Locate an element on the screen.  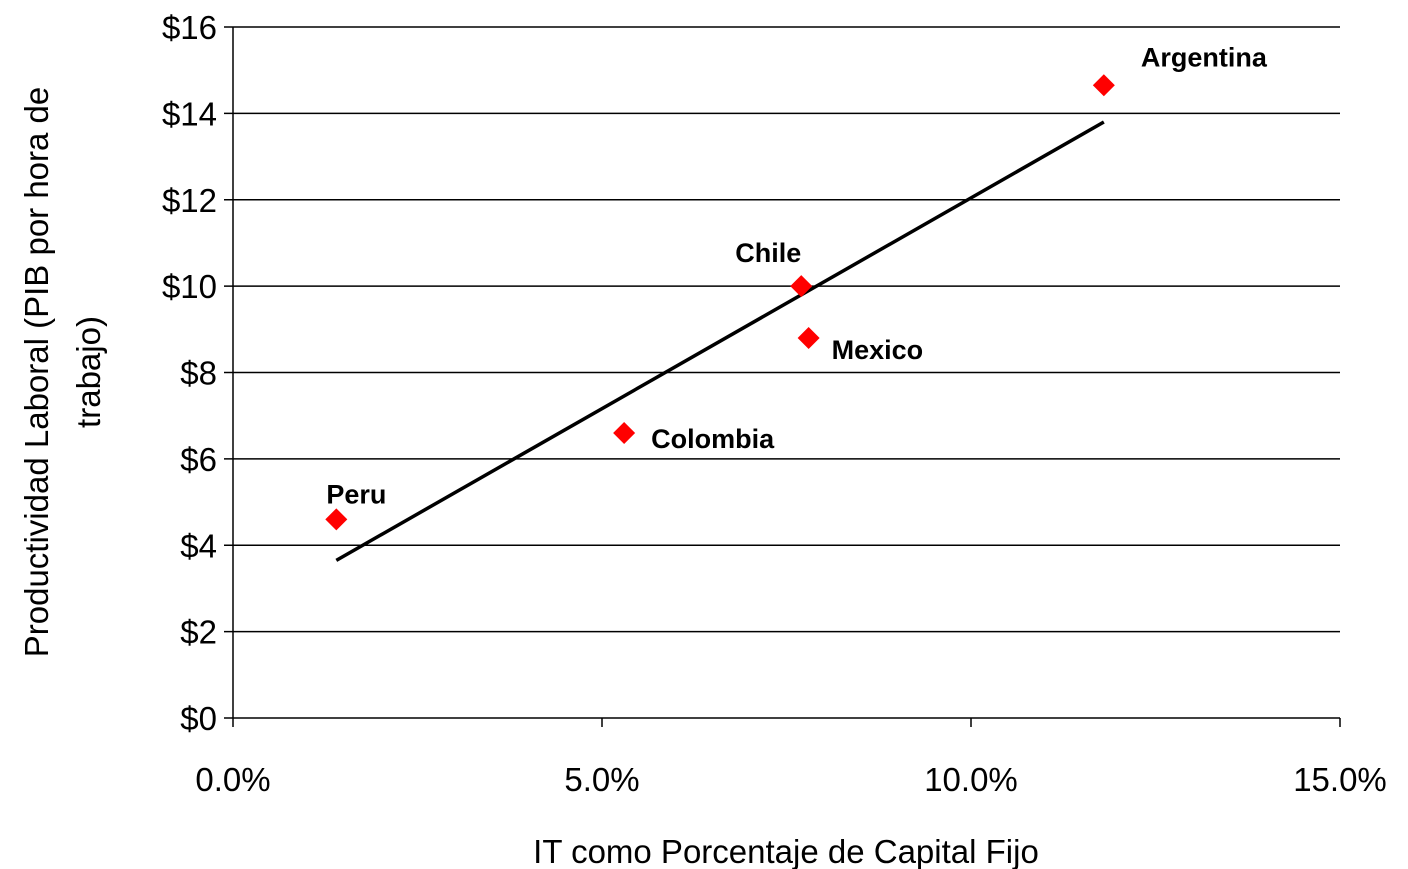
point-label-chile: Chile is located at coordinates (768, 253).